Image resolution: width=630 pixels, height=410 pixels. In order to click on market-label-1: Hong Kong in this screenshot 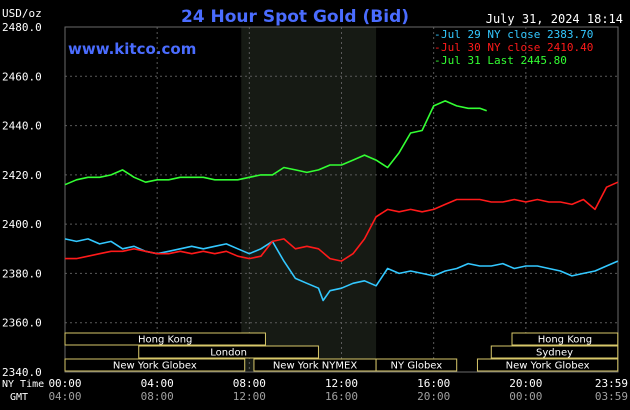, I will do `click(565, 340)`.